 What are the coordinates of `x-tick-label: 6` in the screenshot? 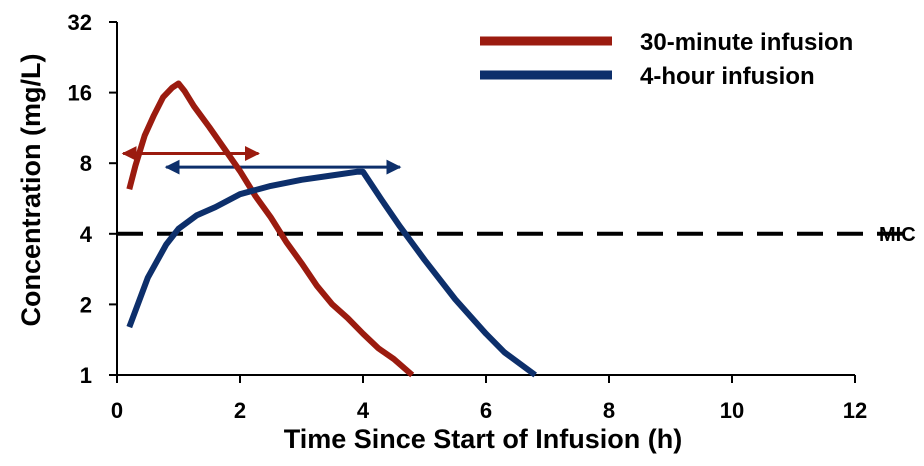 It's located at (486, 410).